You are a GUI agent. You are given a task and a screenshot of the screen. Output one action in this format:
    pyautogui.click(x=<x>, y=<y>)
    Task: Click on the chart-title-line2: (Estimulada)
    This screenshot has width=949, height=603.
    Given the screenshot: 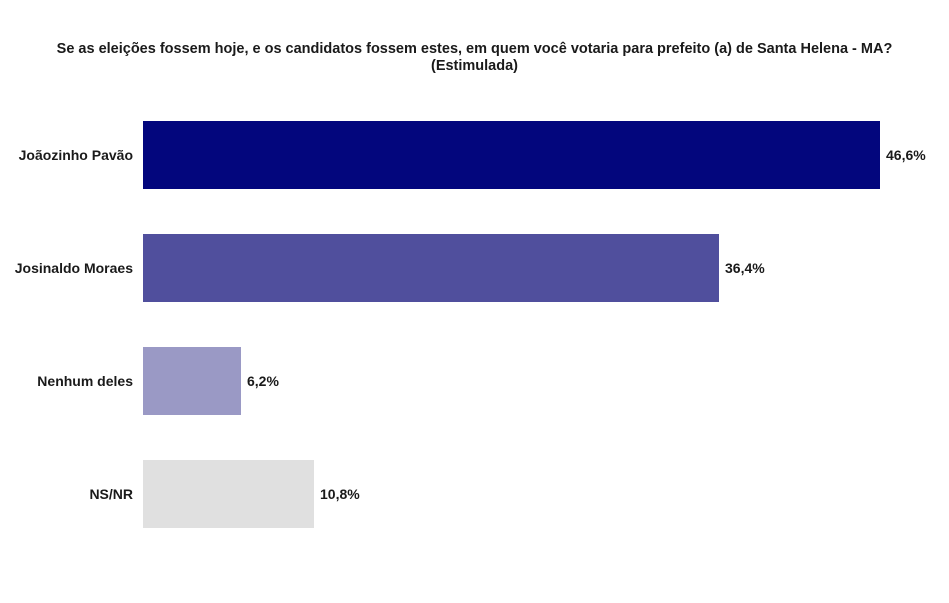 What is the action you would take?
    pyautogui.click(x=474, y=66)
    